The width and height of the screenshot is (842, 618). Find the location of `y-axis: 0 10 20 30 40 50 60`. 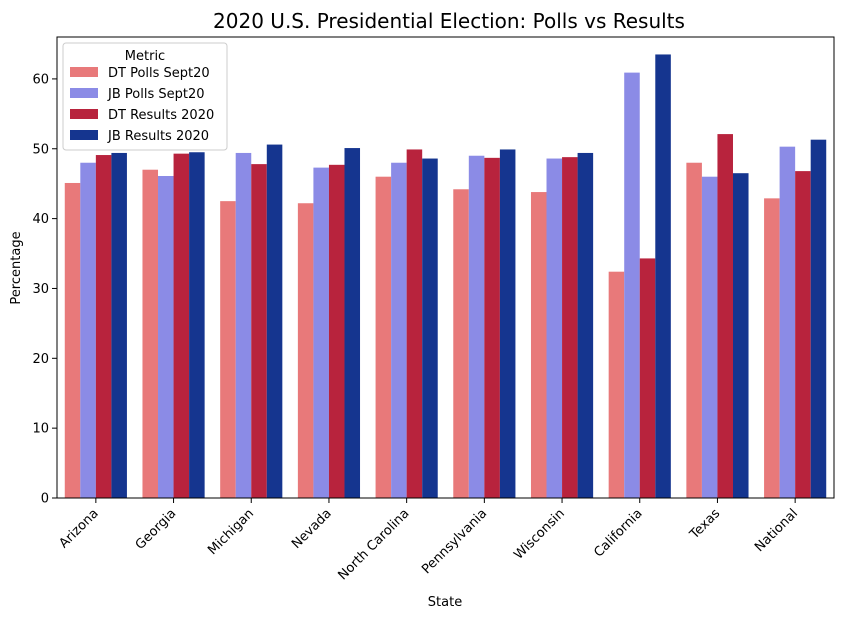

y-axis: 0 10 20 30 40 50 60 is located at coordinates (44, 289).